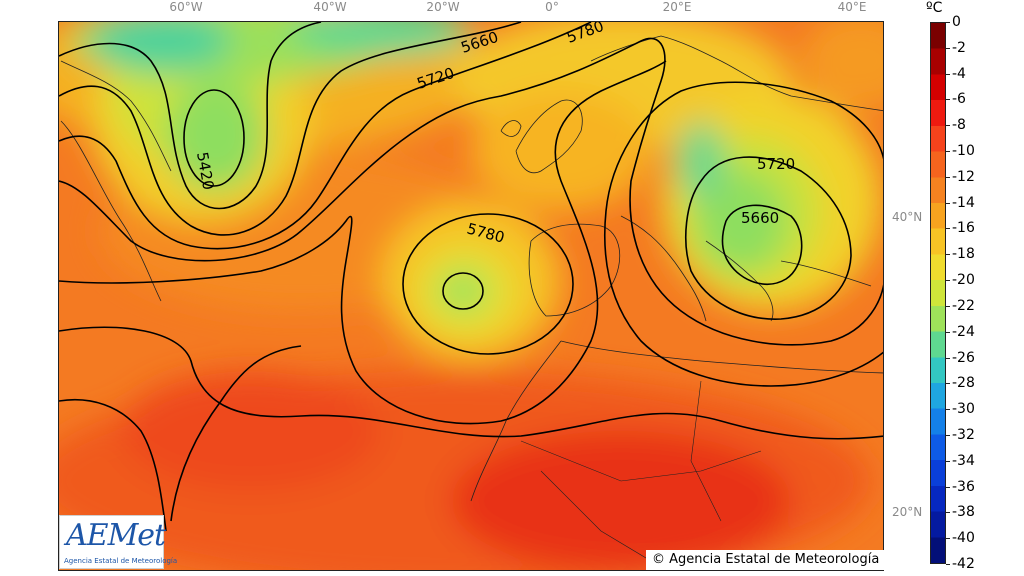 The image size is (1024, 576). What do you see at coordinates (330, 7) in the screenshot?
I see `lon-label-40w: 40°W` at bounding box center [330, 7].